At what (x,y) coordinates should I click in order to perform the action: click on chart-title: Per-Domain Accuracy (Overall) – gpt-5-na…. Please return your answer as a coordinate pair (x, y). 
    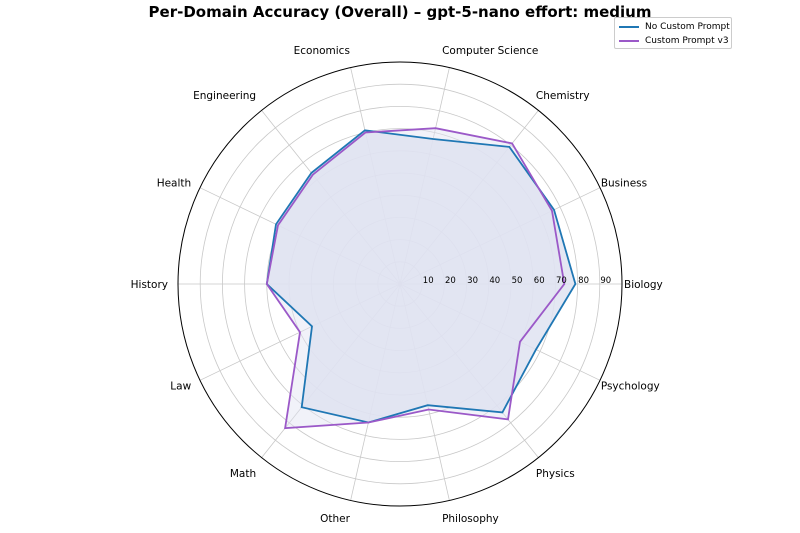
    Looking at the image, I should click on (400, 12).